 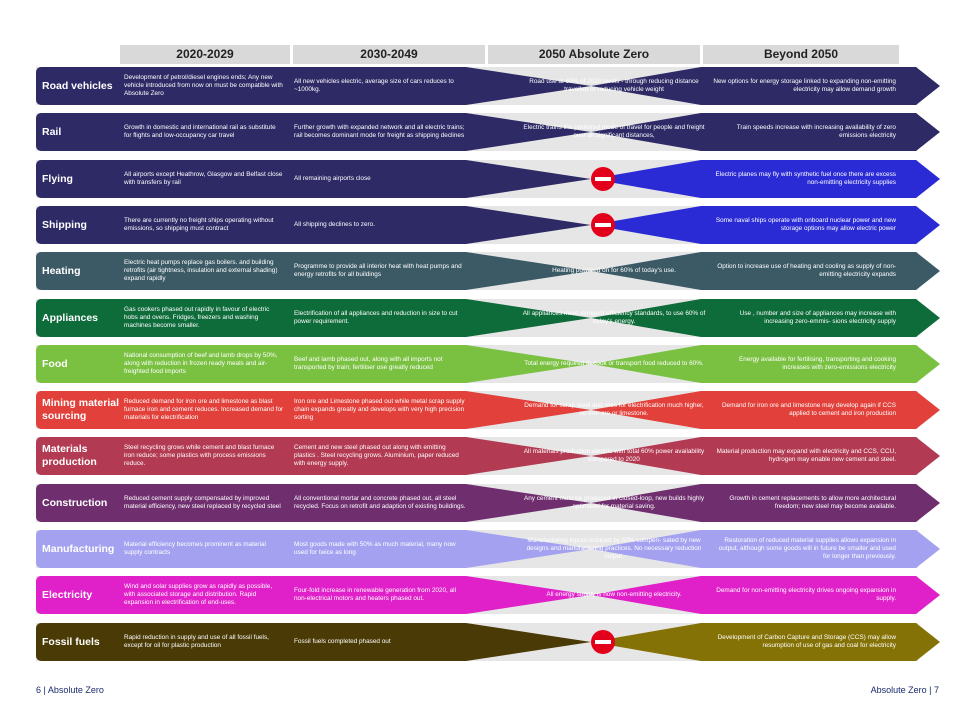 What do you see at coordinates (64, 224) in the screenshot?
I see `row-label: Shipping` at bounding box center [64, 224].